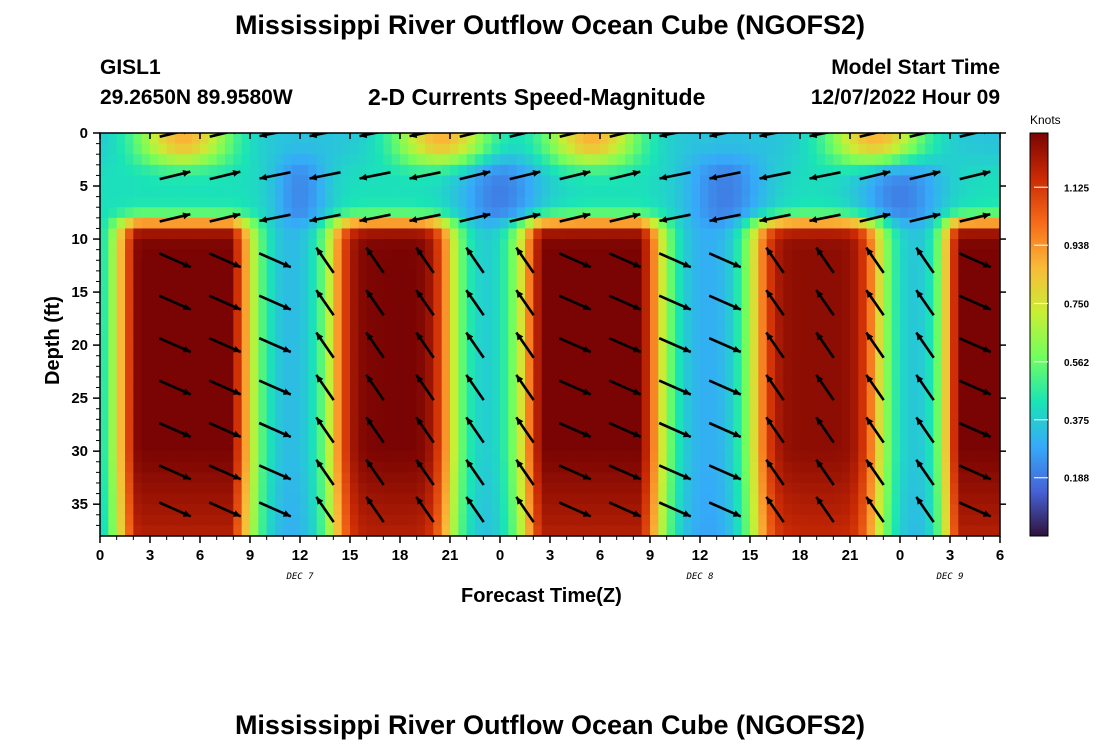 The width and height of the screenshot is (1100, 750). What do you see at coordinates (1076, 479) in the screenshot?
I see `colorbar-tick-label: 0.188` at bounding box center [1076, 479].